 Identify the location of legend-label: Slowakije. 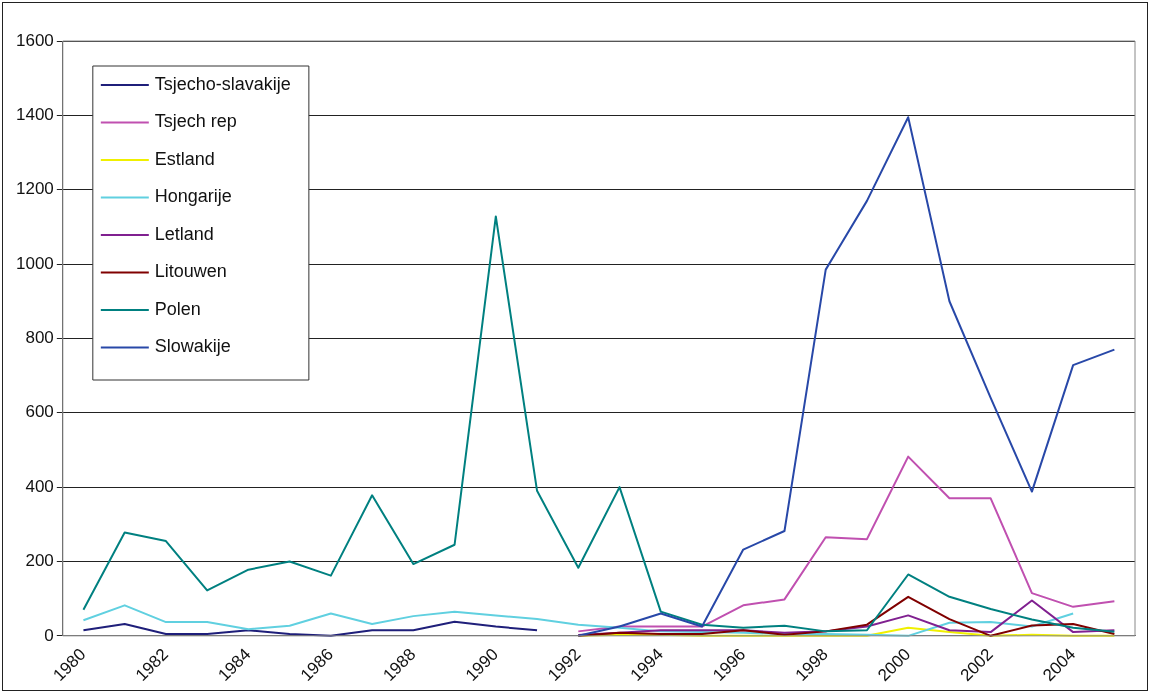
(192, 346).